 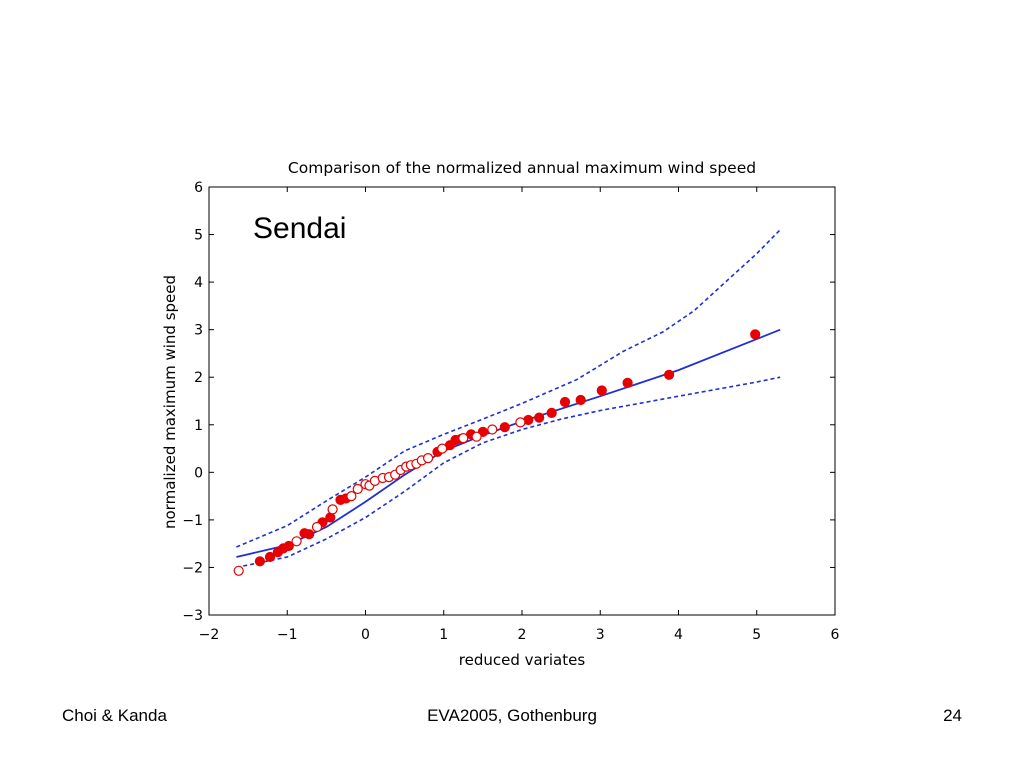 What do you see at coordinates (198, 331) in the screenshot?
I see `y-tick-label: 3` at bounding box center [198, 331].